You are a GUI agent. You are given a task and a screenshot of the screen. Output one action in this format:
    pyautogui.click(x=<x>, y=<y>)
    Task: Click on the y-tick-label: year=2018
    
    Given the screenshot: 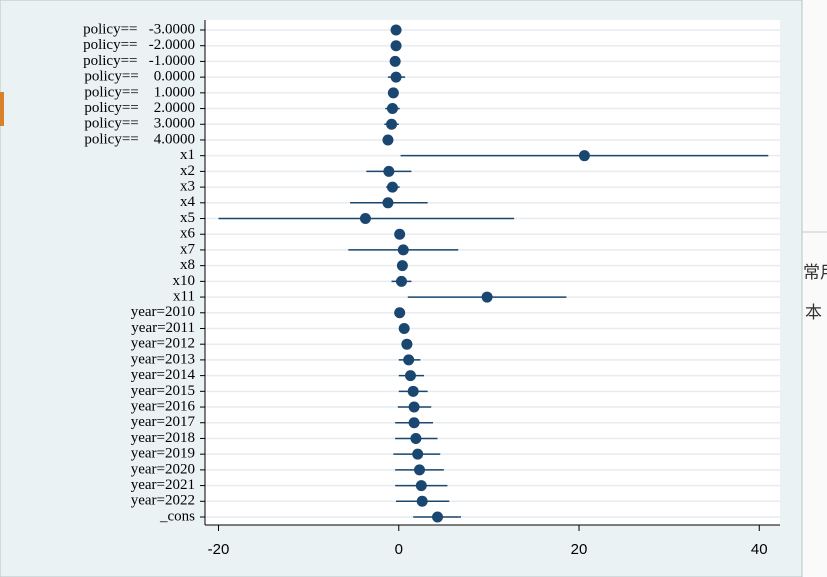 What is the action you would take?
    pyautogui.click(x=163, y=438)
    